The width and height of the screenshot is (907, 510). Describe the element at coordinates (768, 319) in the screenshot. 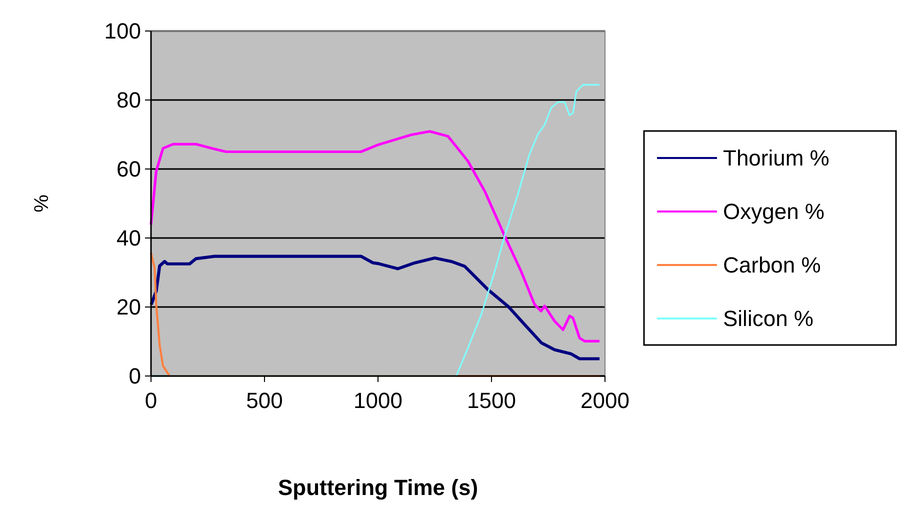

I see `legend-label: Silicon %` at that location.